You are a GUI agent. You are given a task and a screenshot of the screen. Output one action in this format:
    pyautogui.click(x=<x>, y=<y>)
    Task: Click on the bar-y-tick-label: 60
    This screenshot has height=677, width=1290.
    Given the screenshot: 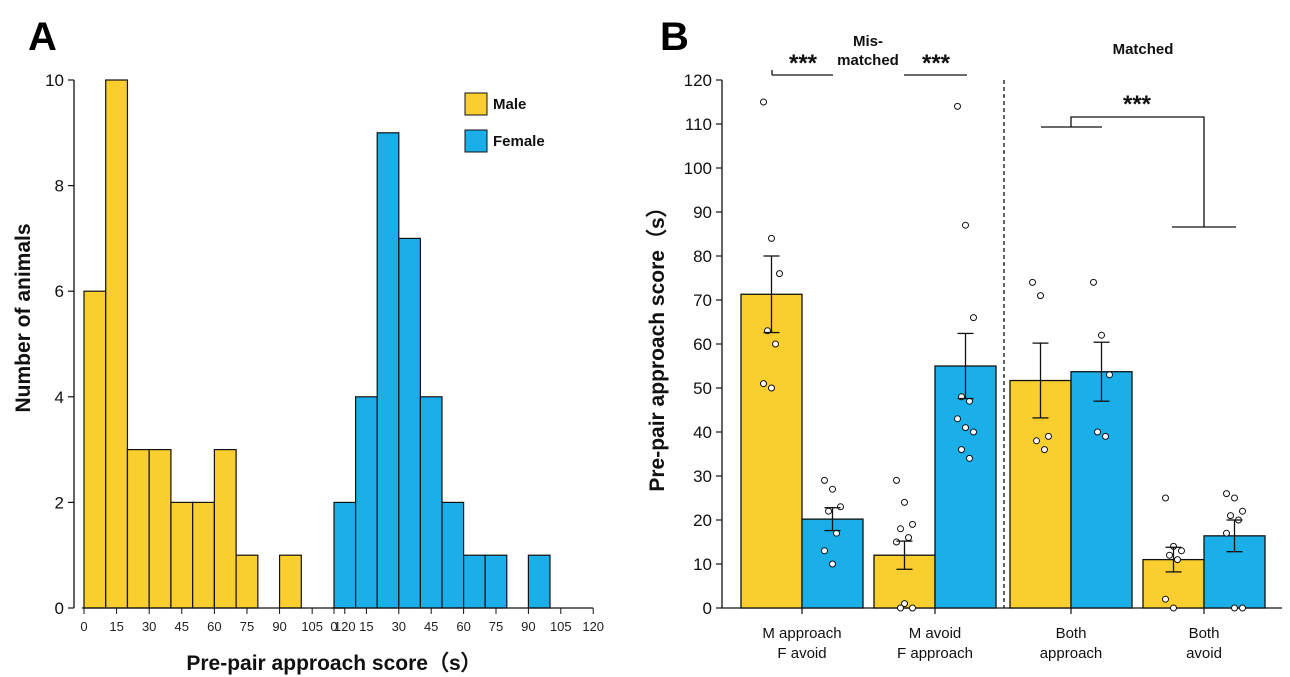 What is the action you would take?
    pyautogui.click(x=702, y=344)
    